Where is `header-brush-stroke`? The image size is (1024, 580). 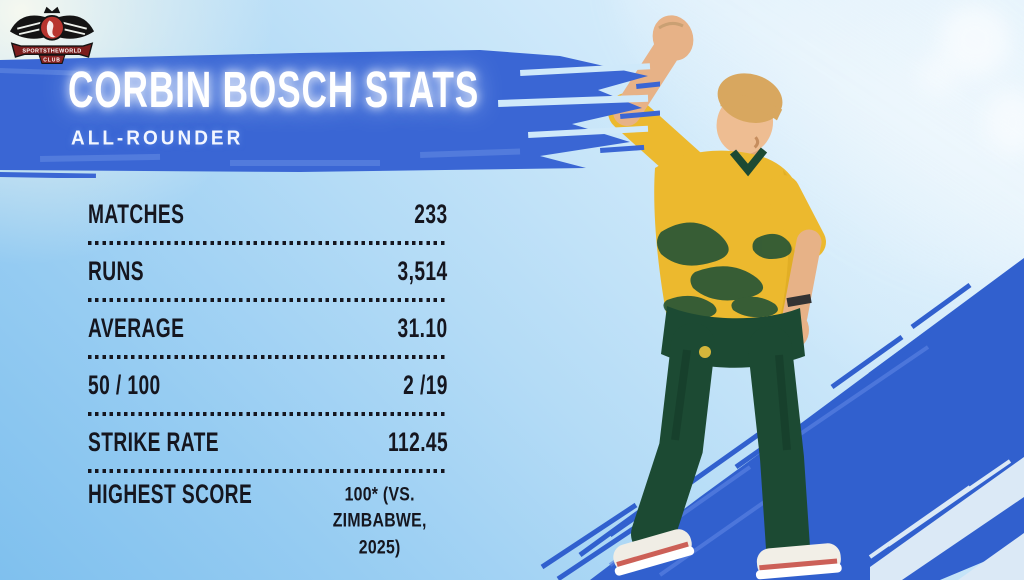
header-brush-stroke is located at coordinates (330, 114).